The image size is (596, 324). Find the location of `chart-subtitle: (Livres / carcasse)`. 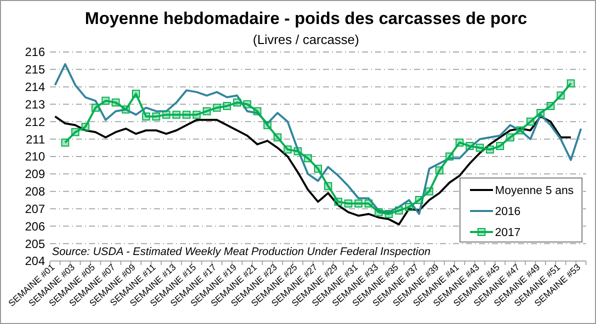

chart-subtitle: (Livres / carcasse) is located at coordinates (306, 39).